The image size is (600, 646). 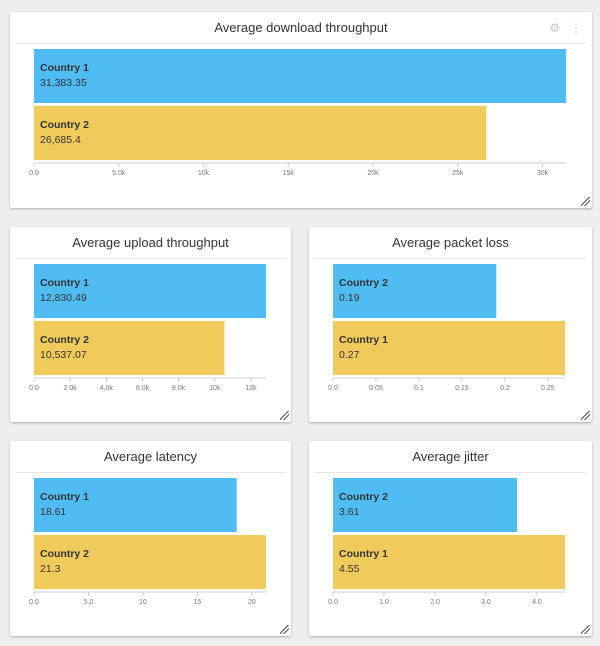 I want to click on x-tick-label: 4.0k, so click(x=107, y=388).